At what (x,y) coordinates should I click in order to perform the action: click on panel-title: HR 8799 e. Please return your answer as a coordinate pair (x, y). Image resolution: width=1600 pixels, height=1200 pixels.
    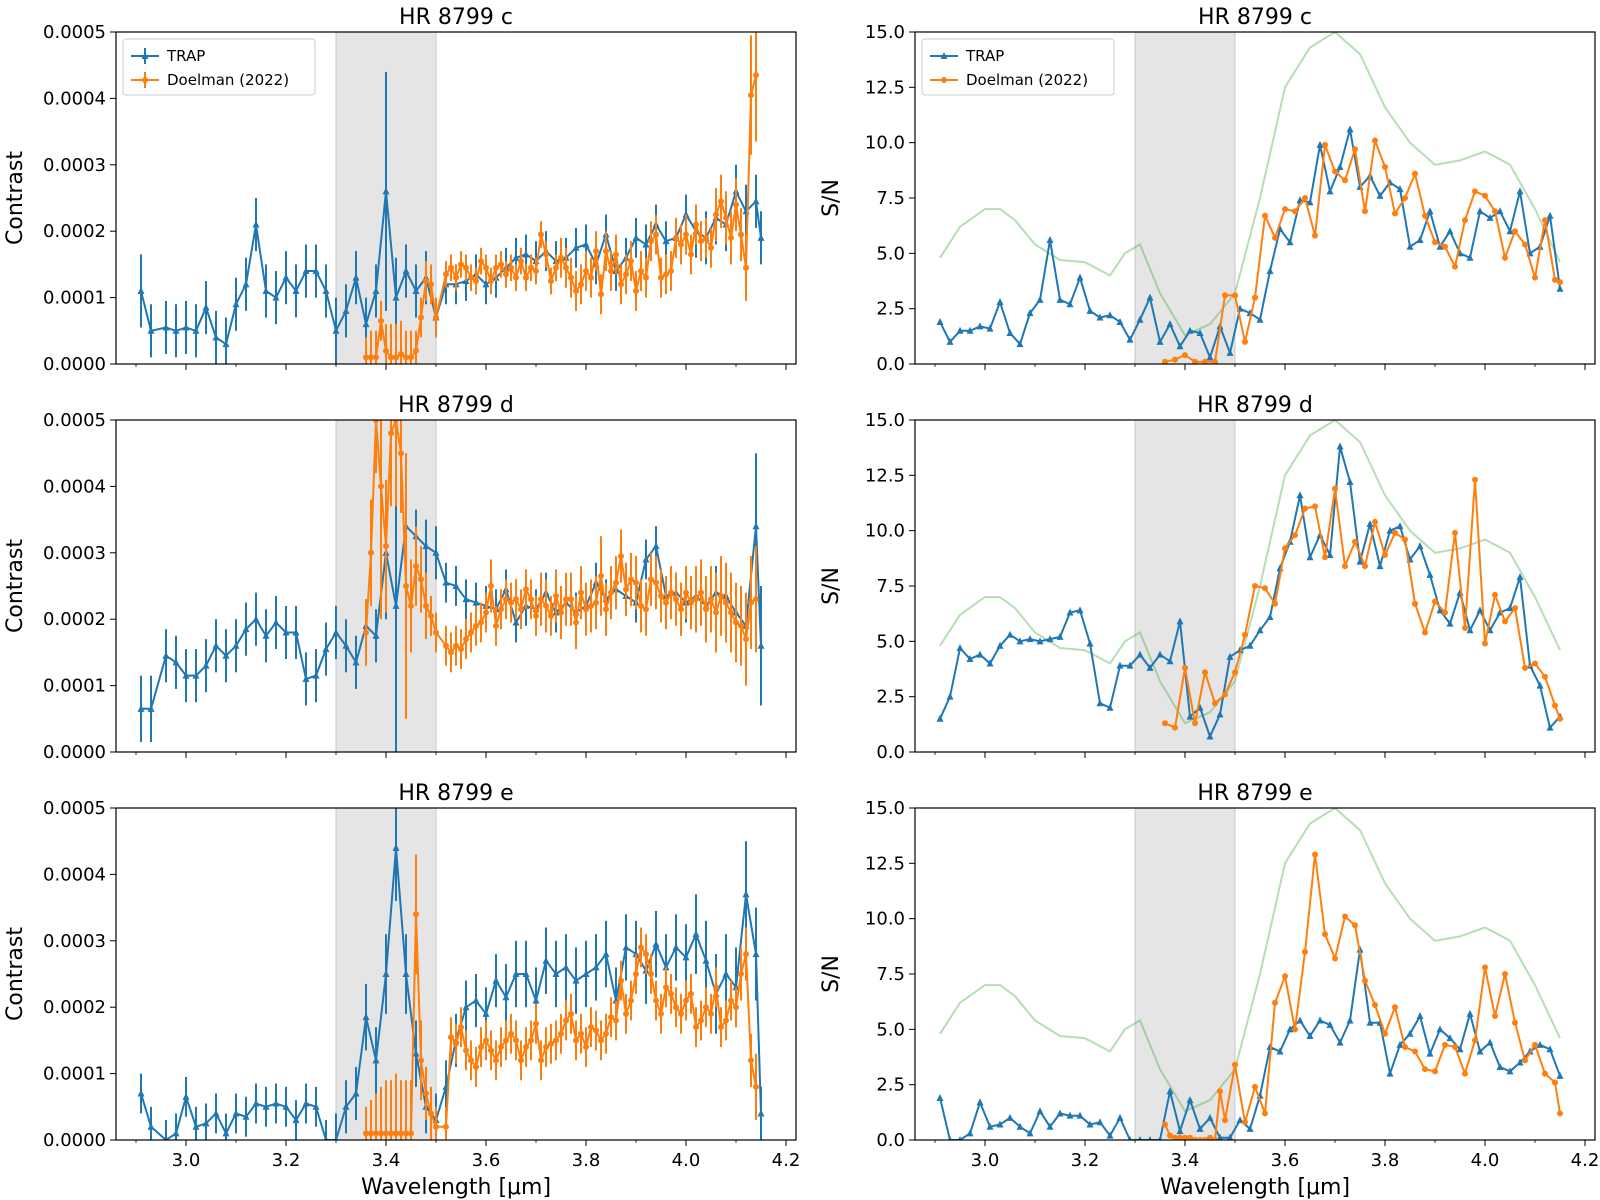
    Looking at the image, I should click on (1254, 793).